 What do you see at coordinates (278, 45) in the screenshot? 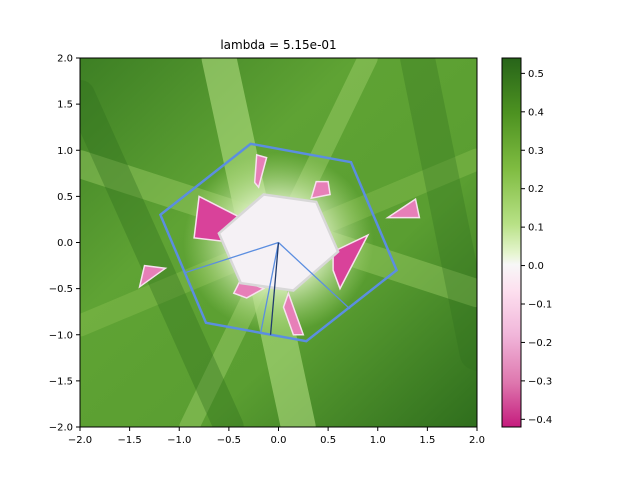
I see `chart-title: lambda = 5.15e-01` at bounding box center [278, 45].